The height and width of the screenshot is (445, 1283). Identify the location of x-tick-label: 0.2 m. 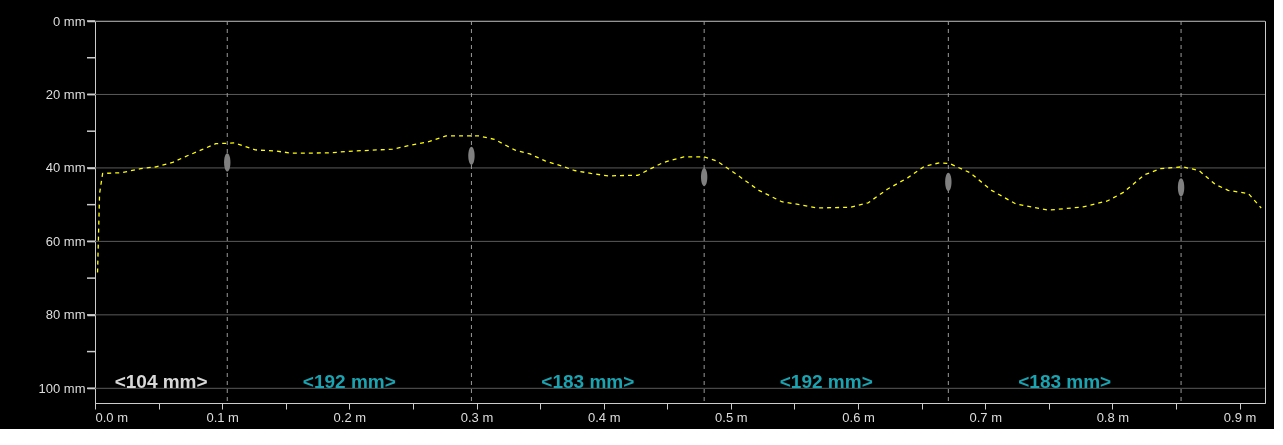
(350, 417).